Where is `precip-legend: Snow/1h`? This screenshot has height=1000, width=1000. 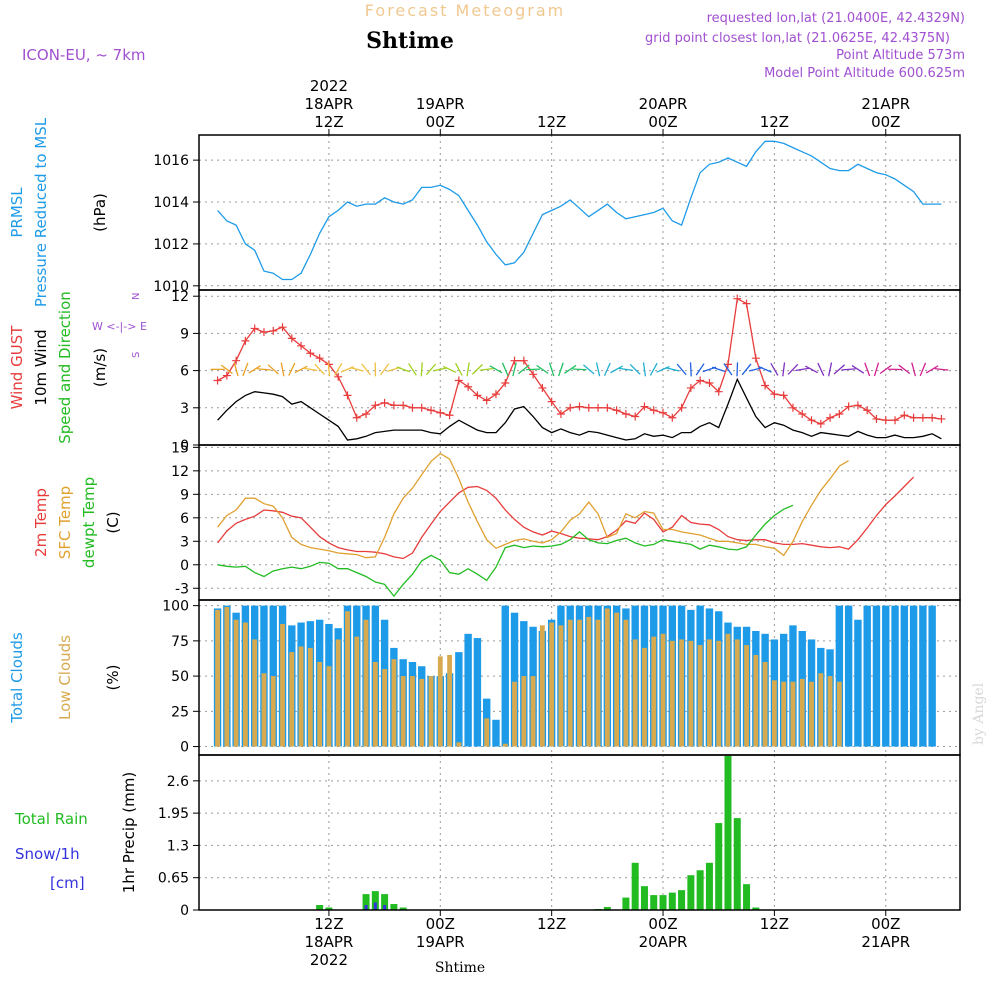
precip-legend: Snow/1h is located at coordinates (47, 854).